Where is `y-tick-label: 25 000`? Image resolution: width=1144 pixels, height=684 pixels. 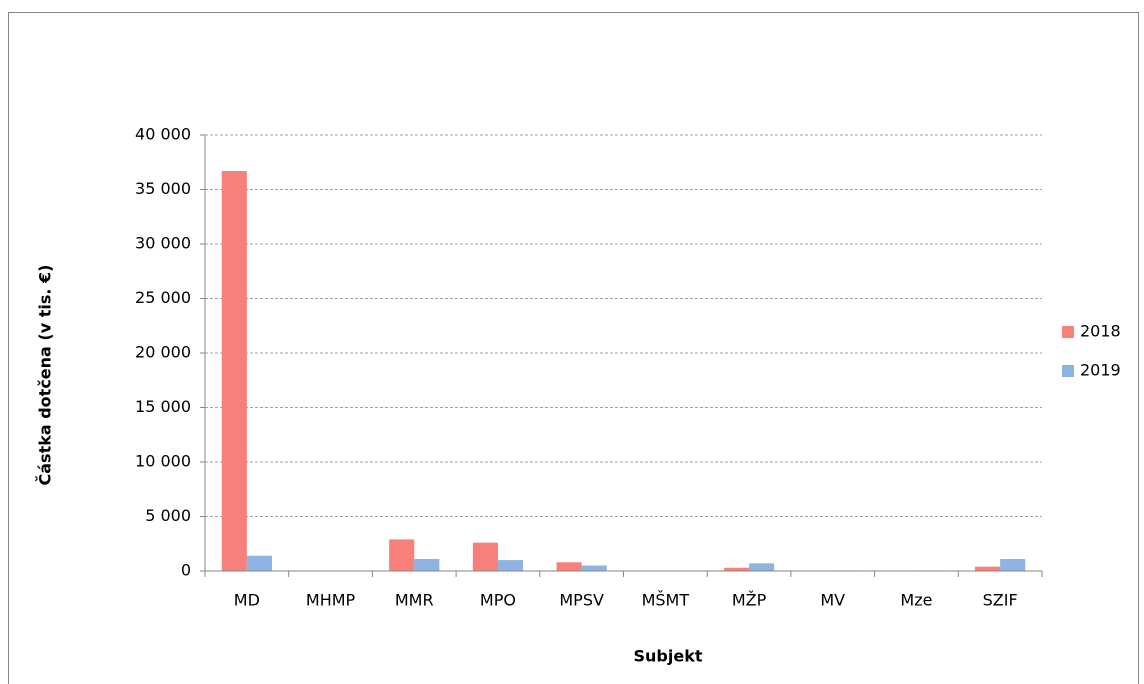
y-tick-label: 25 000 is located at coordinates (163, 297).